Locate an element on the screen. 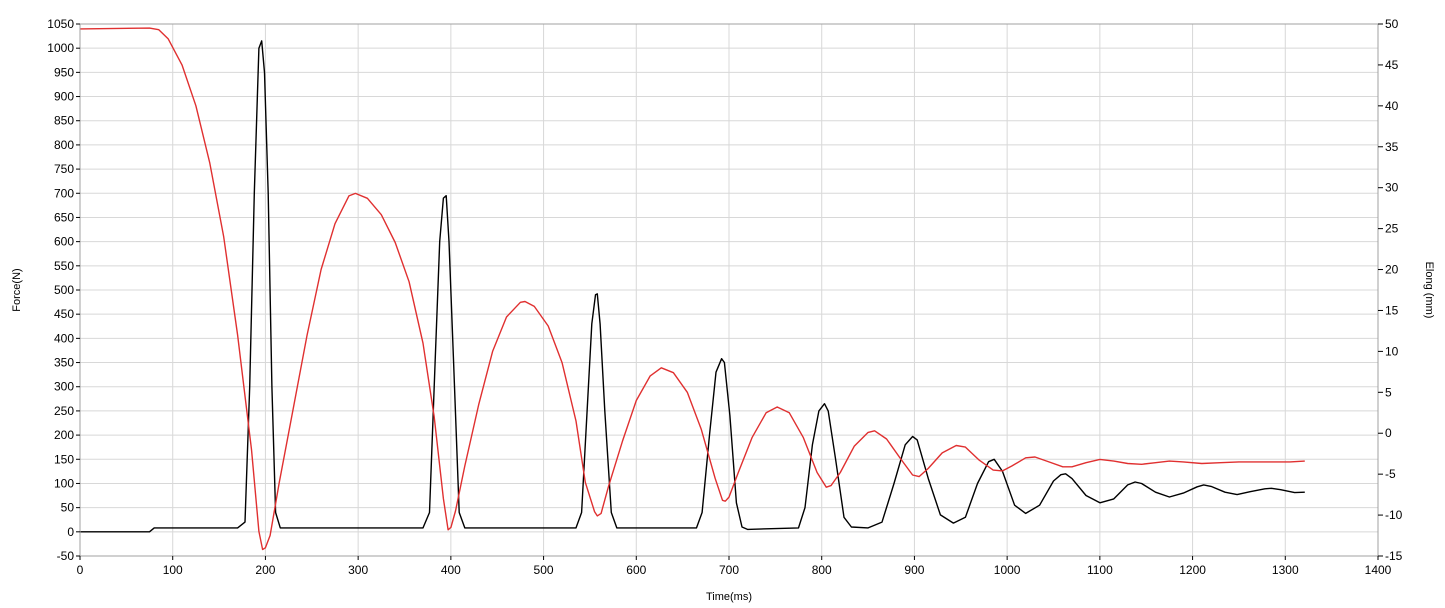 The width and height of the screenshot is (1445, 608). y-right-tick-label: 15 is located at coordinates (1392, 310).